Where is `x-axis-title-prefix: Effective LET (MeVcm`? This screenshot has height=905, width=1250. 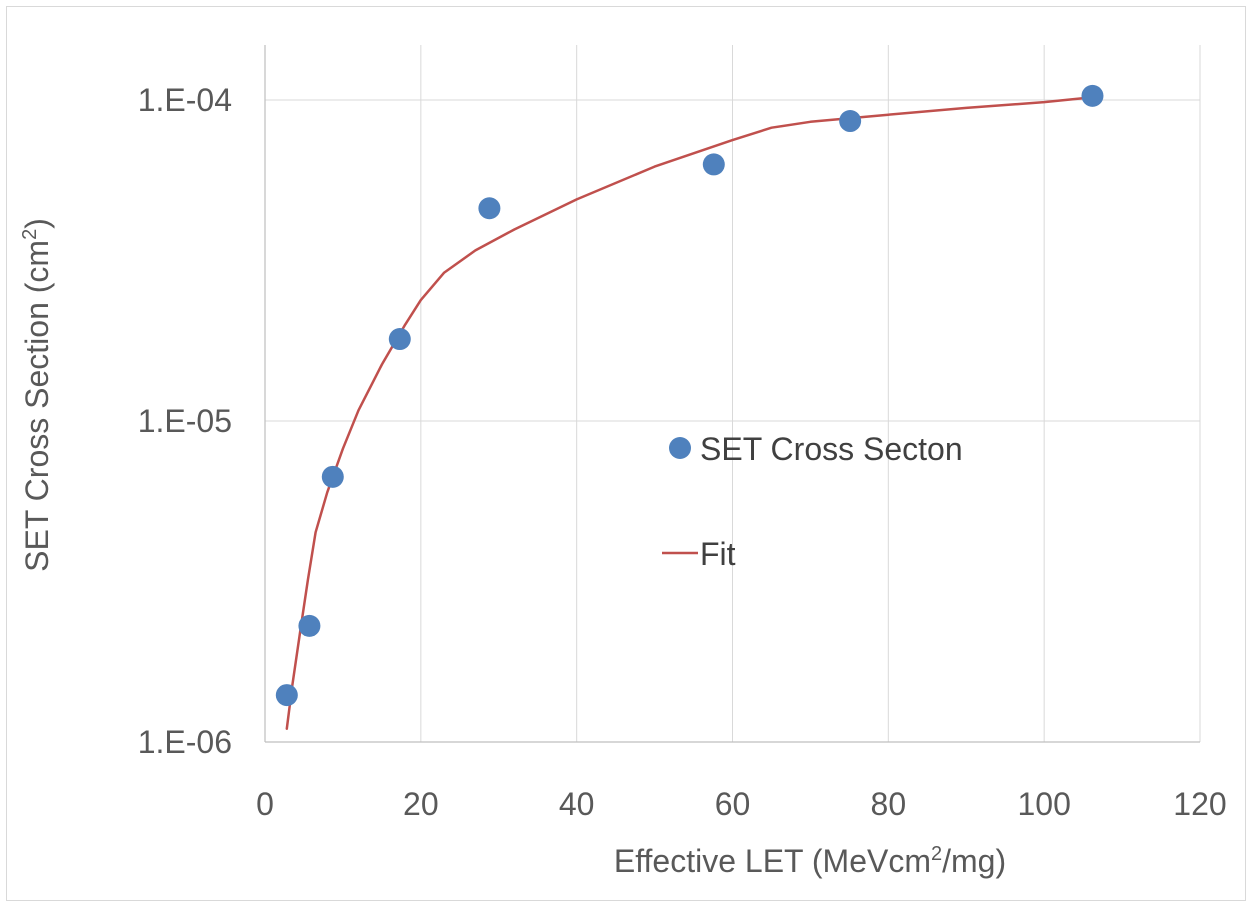 x-axis-title-prefix: Effective LET (MeVcm is located at coordinates (772, 861).